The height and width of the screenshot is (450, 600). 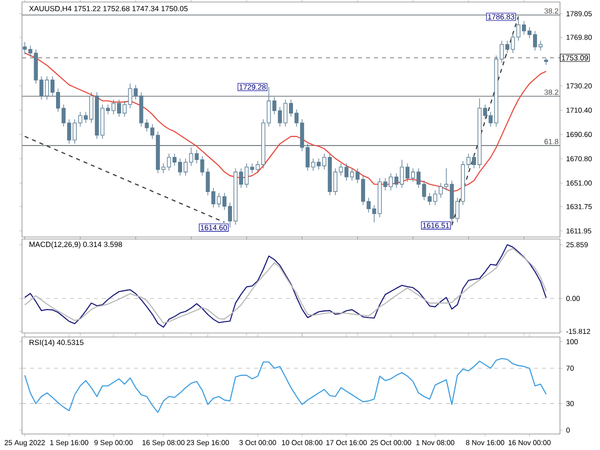 I want to click on line-series, so click(x=285, y=385).